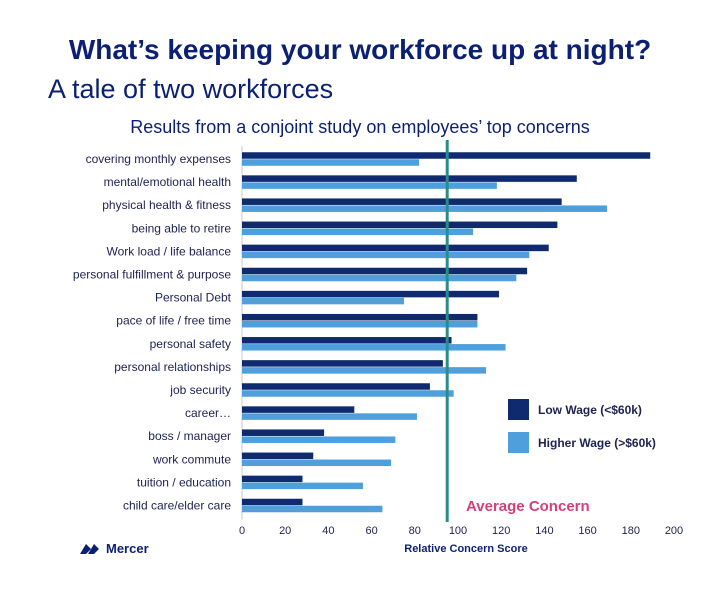 This screenshot has width=720, height=590. I want to click on legend-label: Higher Wage (>$60k), so click(597, 443).